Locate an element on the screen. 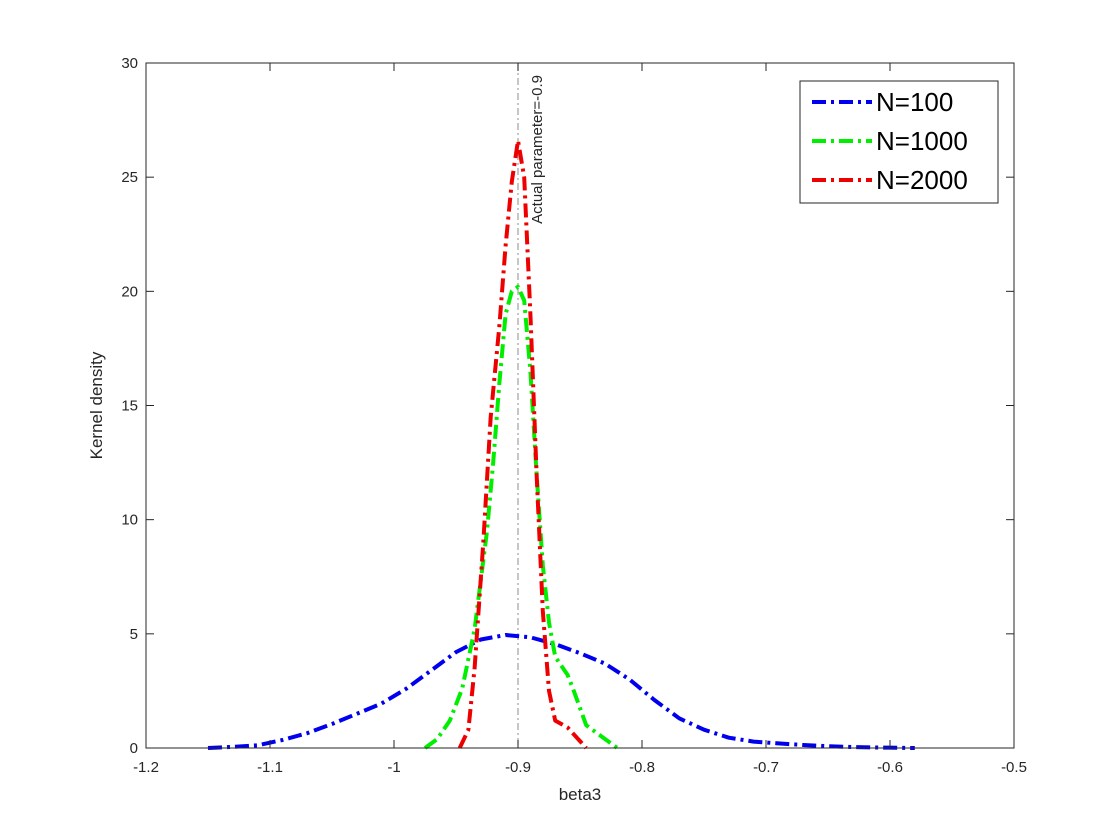 The width and height of the screenshot is (1120, 840). x-tick-label: -1 is located at coordinates (393, 767).